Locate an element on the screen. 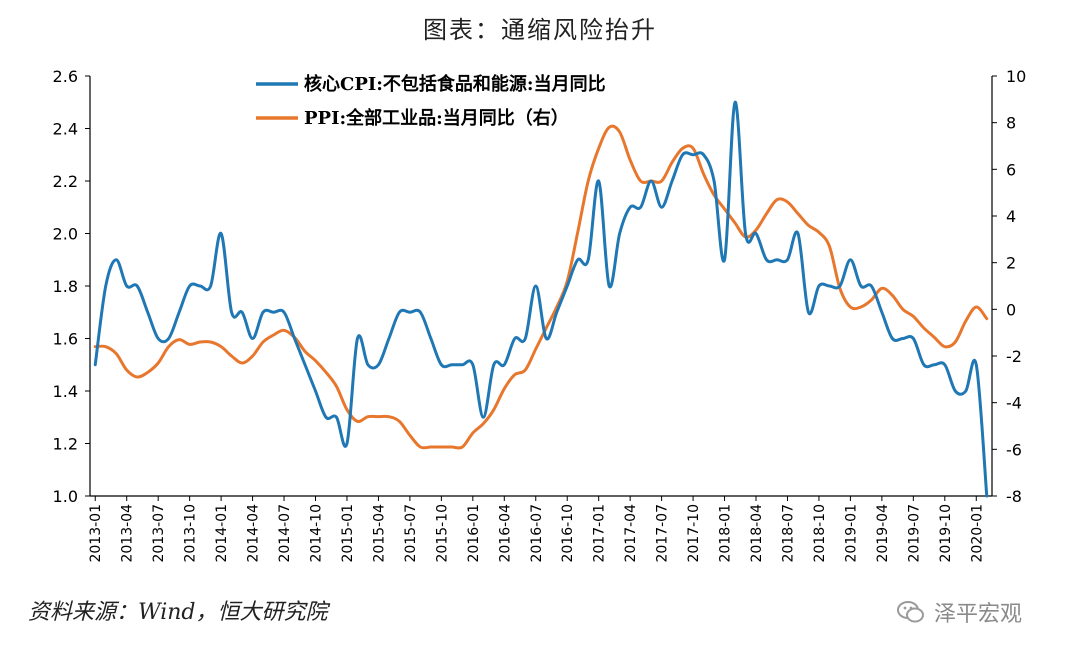 This screenshot has height=654, width=1080. left-tick-label: 1.2 is located at coordinates (65, 444).